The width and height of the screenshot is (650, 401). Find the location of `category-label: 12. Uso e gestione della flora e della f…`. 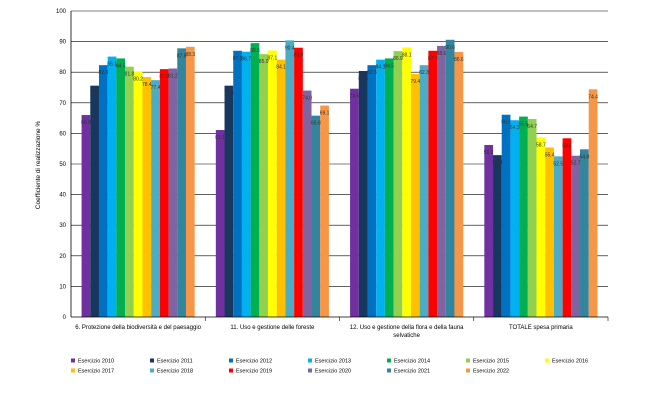

category-label: 12. Uso e gestione della flora e della f… is located at coordinates (407, 328).